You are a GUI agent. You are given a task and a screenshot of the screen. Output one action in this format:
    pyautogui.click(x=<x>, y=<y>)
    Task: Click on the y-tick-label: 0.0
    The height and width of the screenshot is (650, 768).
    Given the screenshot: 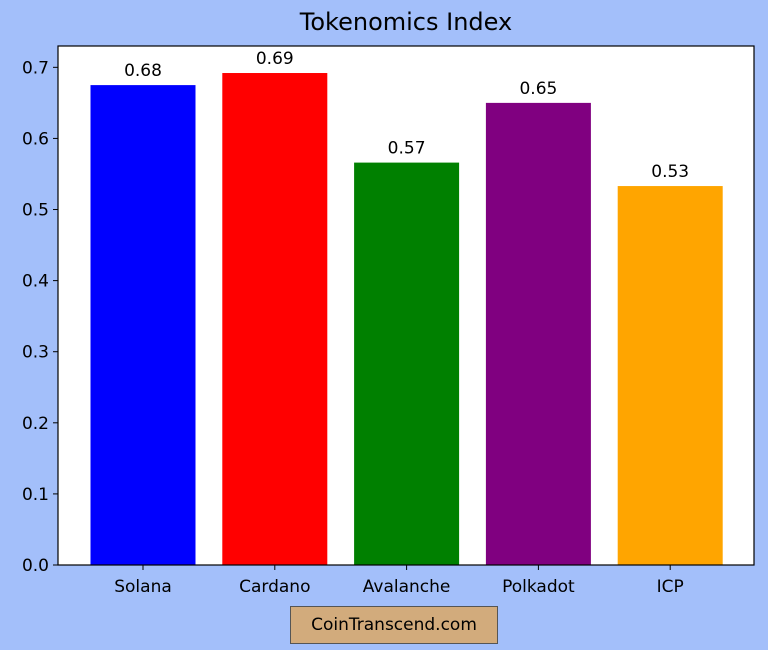 What is the action you would take?
    pyautogui.click(x=35, y=566)
    